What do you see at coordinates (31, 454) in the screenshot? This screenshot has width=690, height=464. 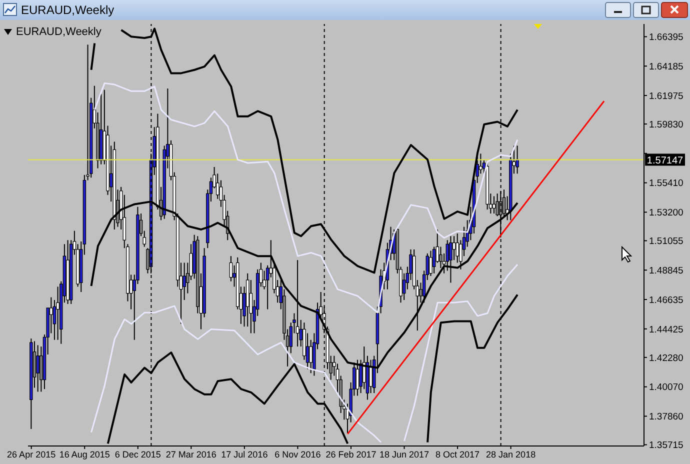 I see `x-tick-label: 26 Apr 2015` at bounding box center [31, 454].